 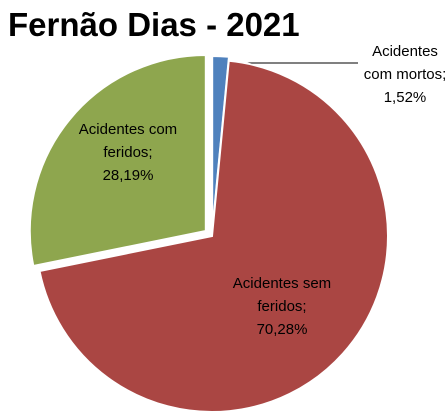 What do you see at coordinates (154, 24) in the screenshot?
I see `chart-title: Fernão Dias - 2021` at bounding box center [154, 24].